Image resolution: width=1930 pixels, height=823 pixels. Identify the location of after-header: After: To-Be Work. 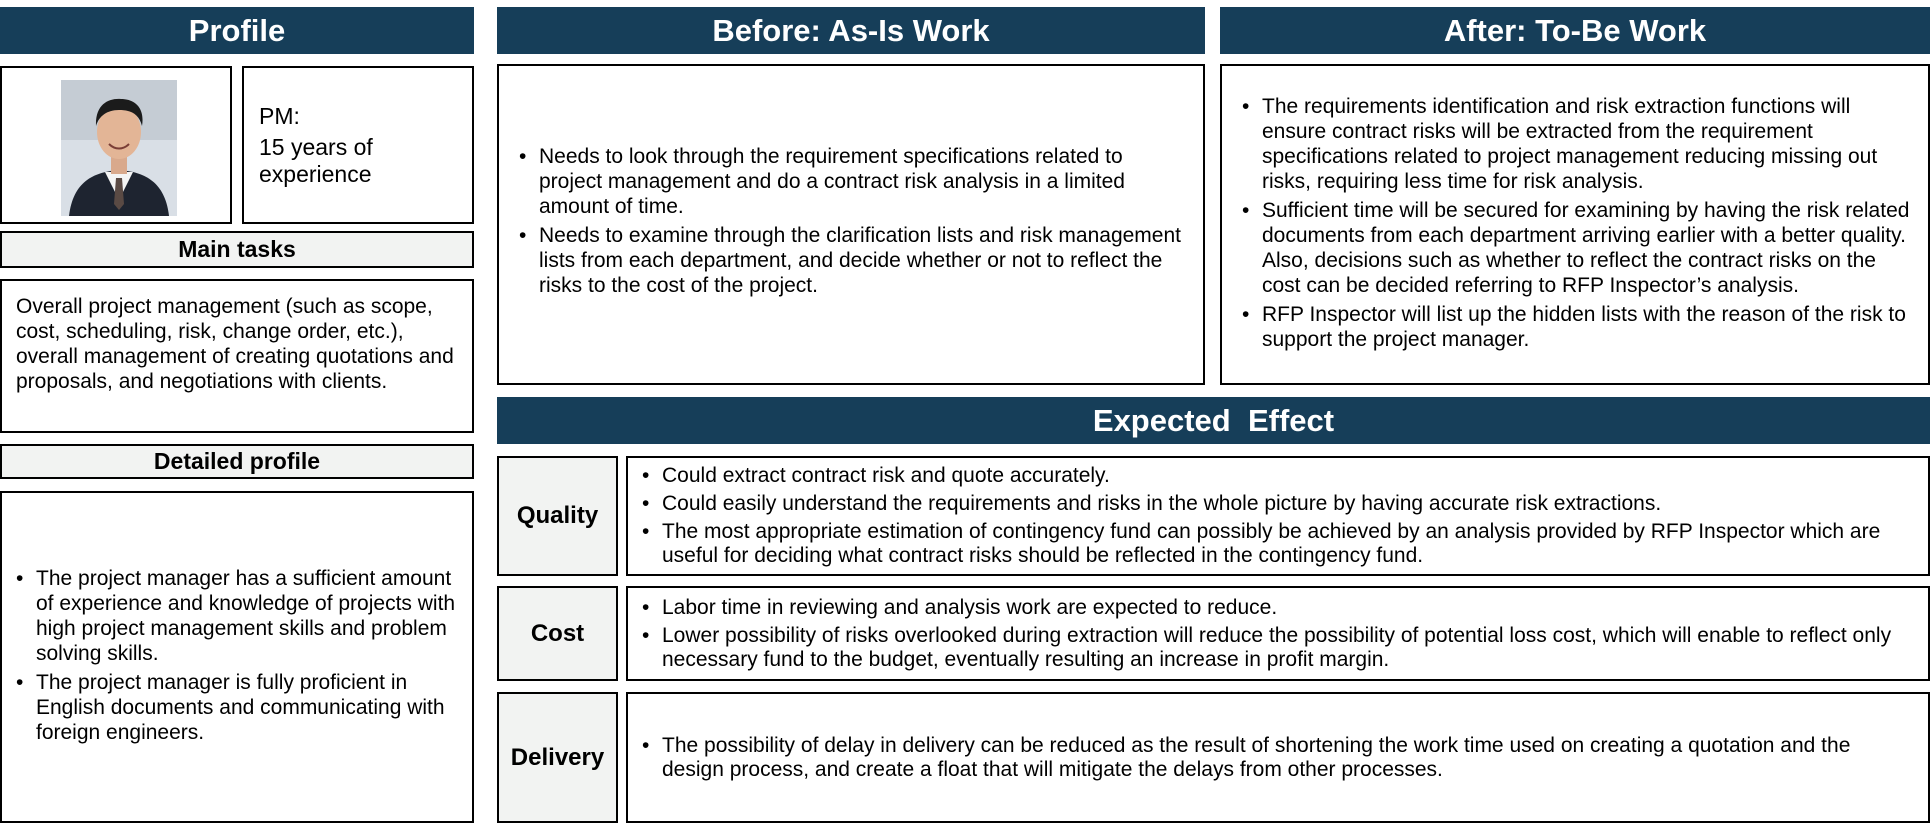
(1575, 30).